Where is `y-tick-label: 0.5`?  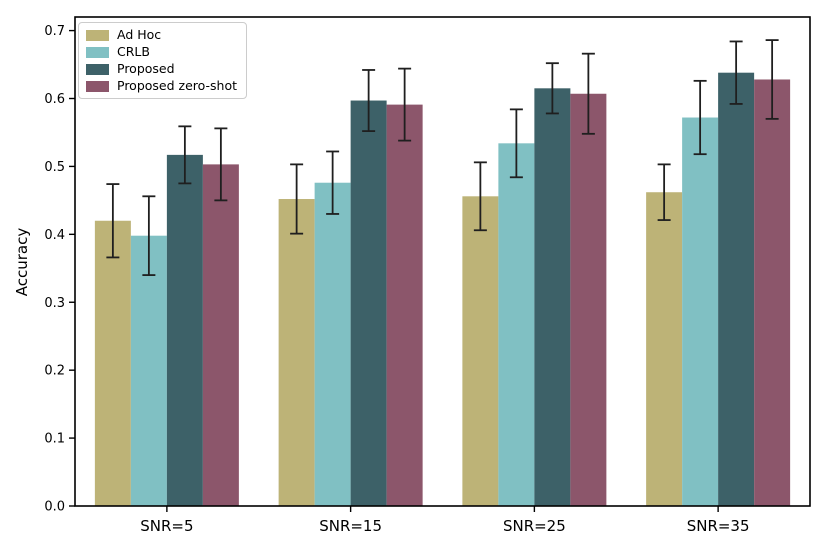
y-tick-label: 0.5 is located at coordinates (54, 167).